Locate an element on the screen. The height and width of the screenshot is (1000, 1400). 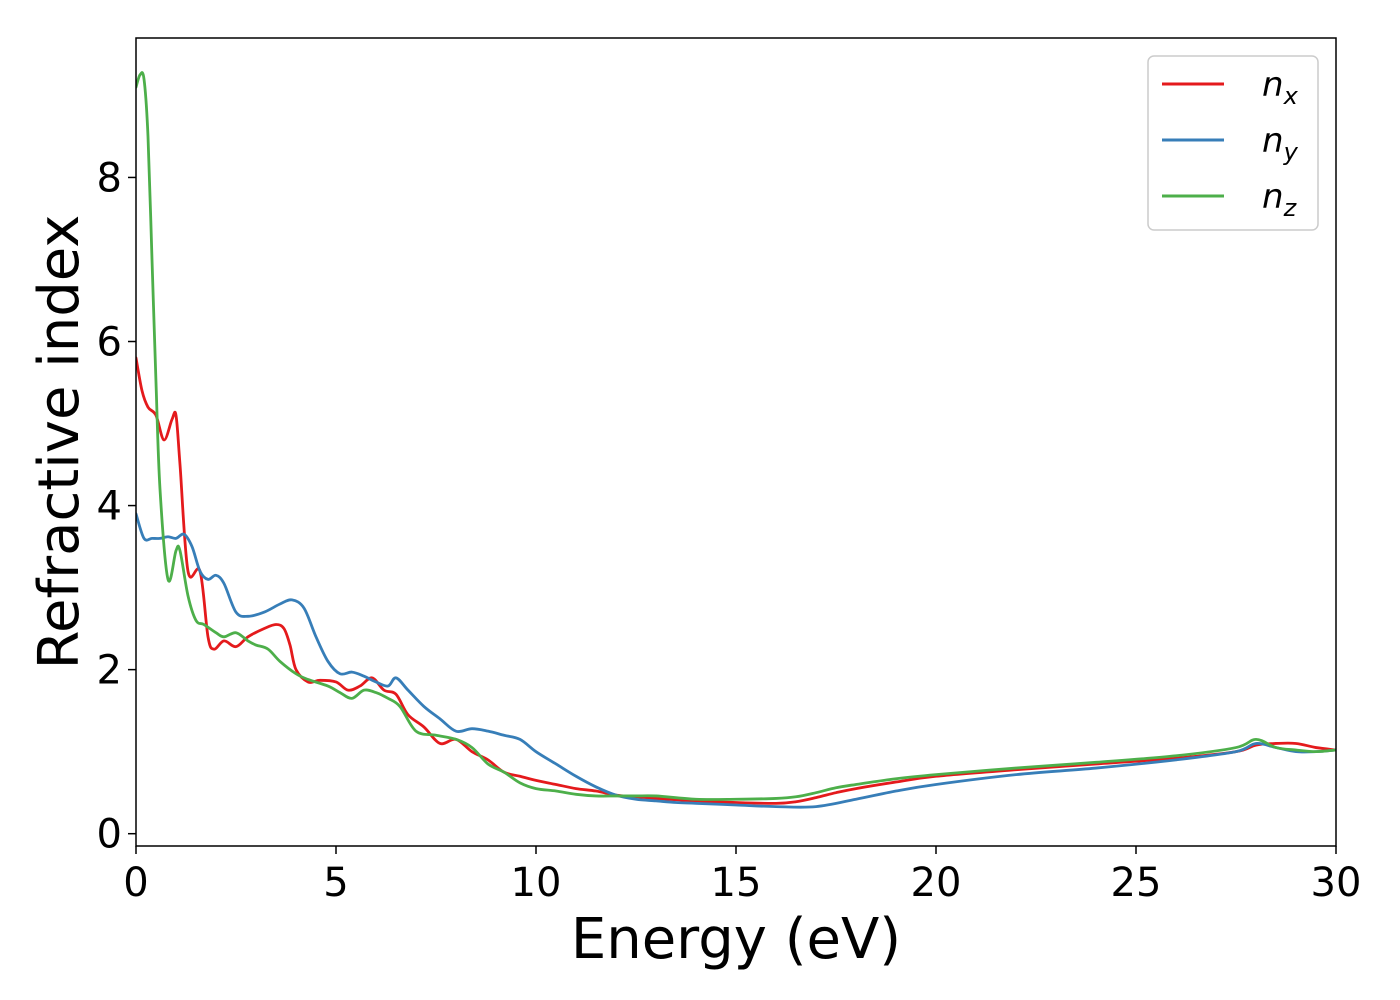
x-tick-label: 15 is located at coordinates (736, 883).